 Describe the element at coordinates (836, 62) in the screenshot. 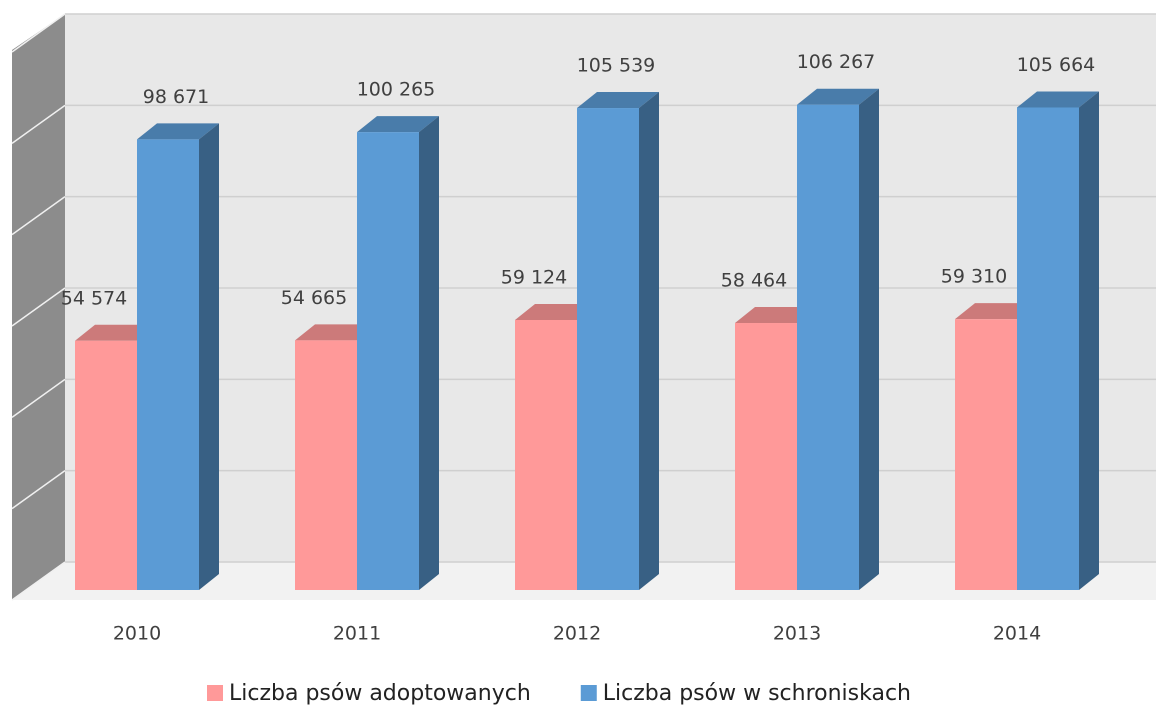

I see `data-label: 106 267` at that location.